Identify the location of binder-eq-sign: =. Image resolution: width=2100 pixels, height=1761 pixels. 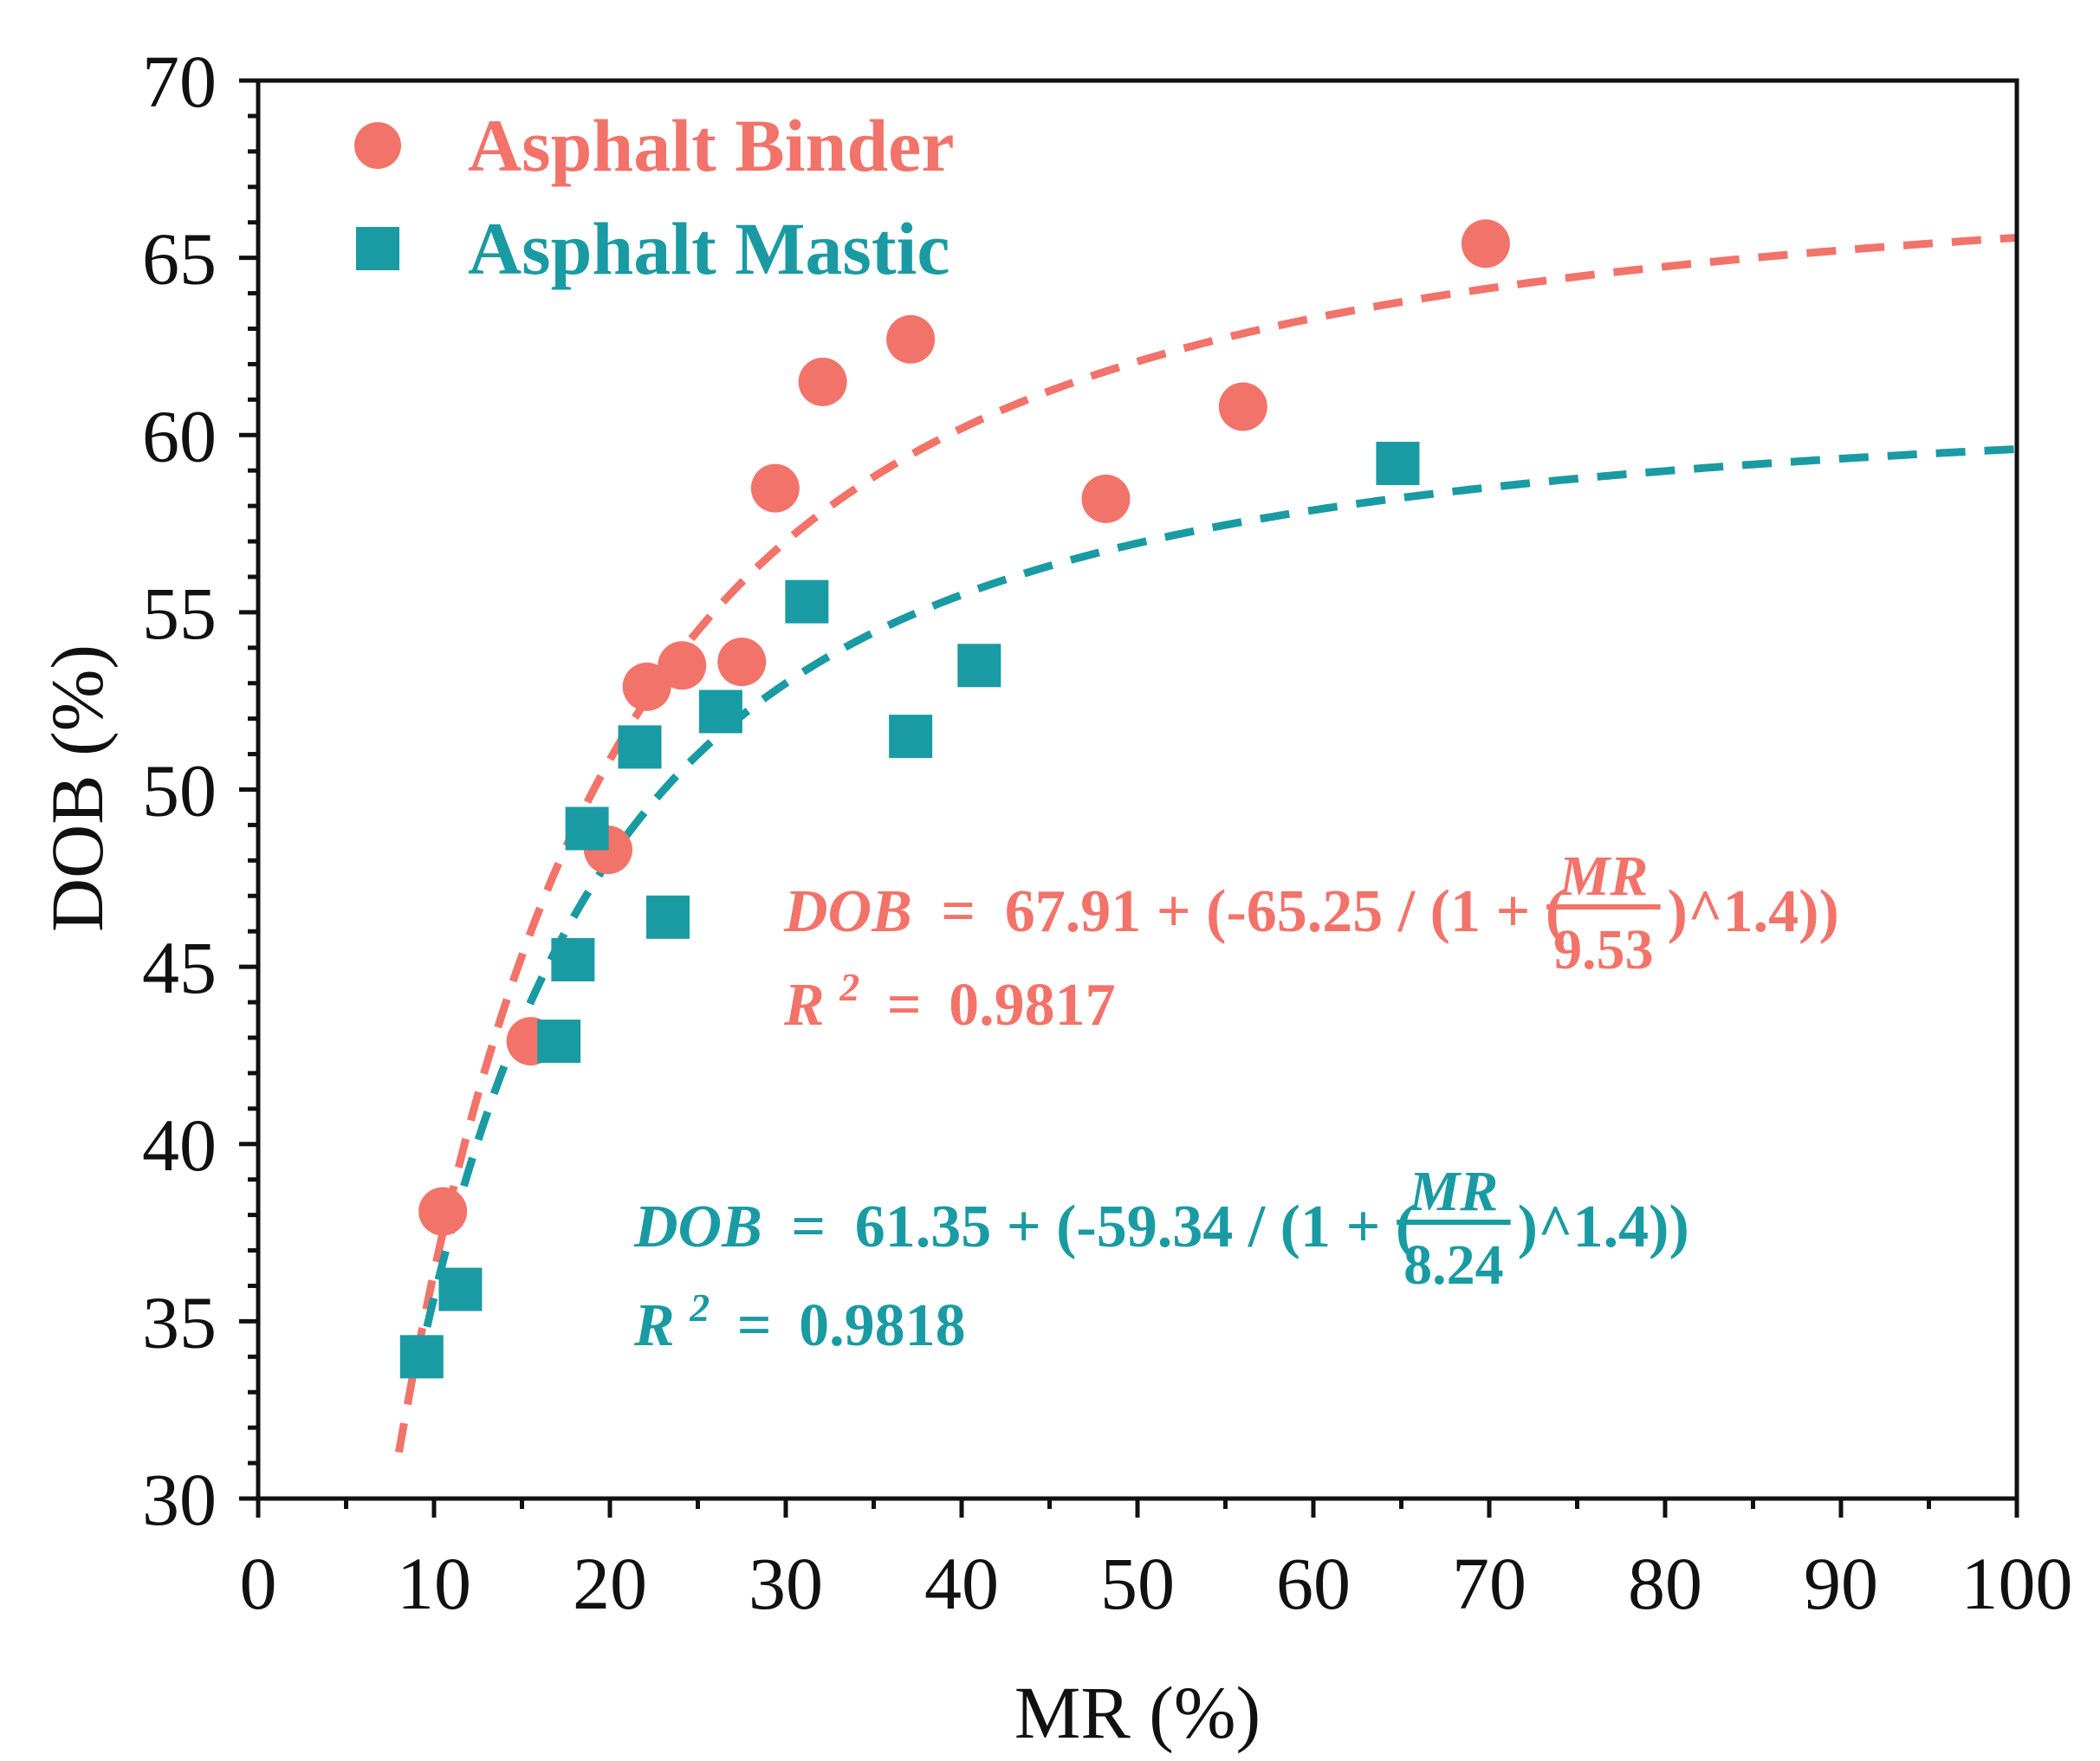
(958, 911).